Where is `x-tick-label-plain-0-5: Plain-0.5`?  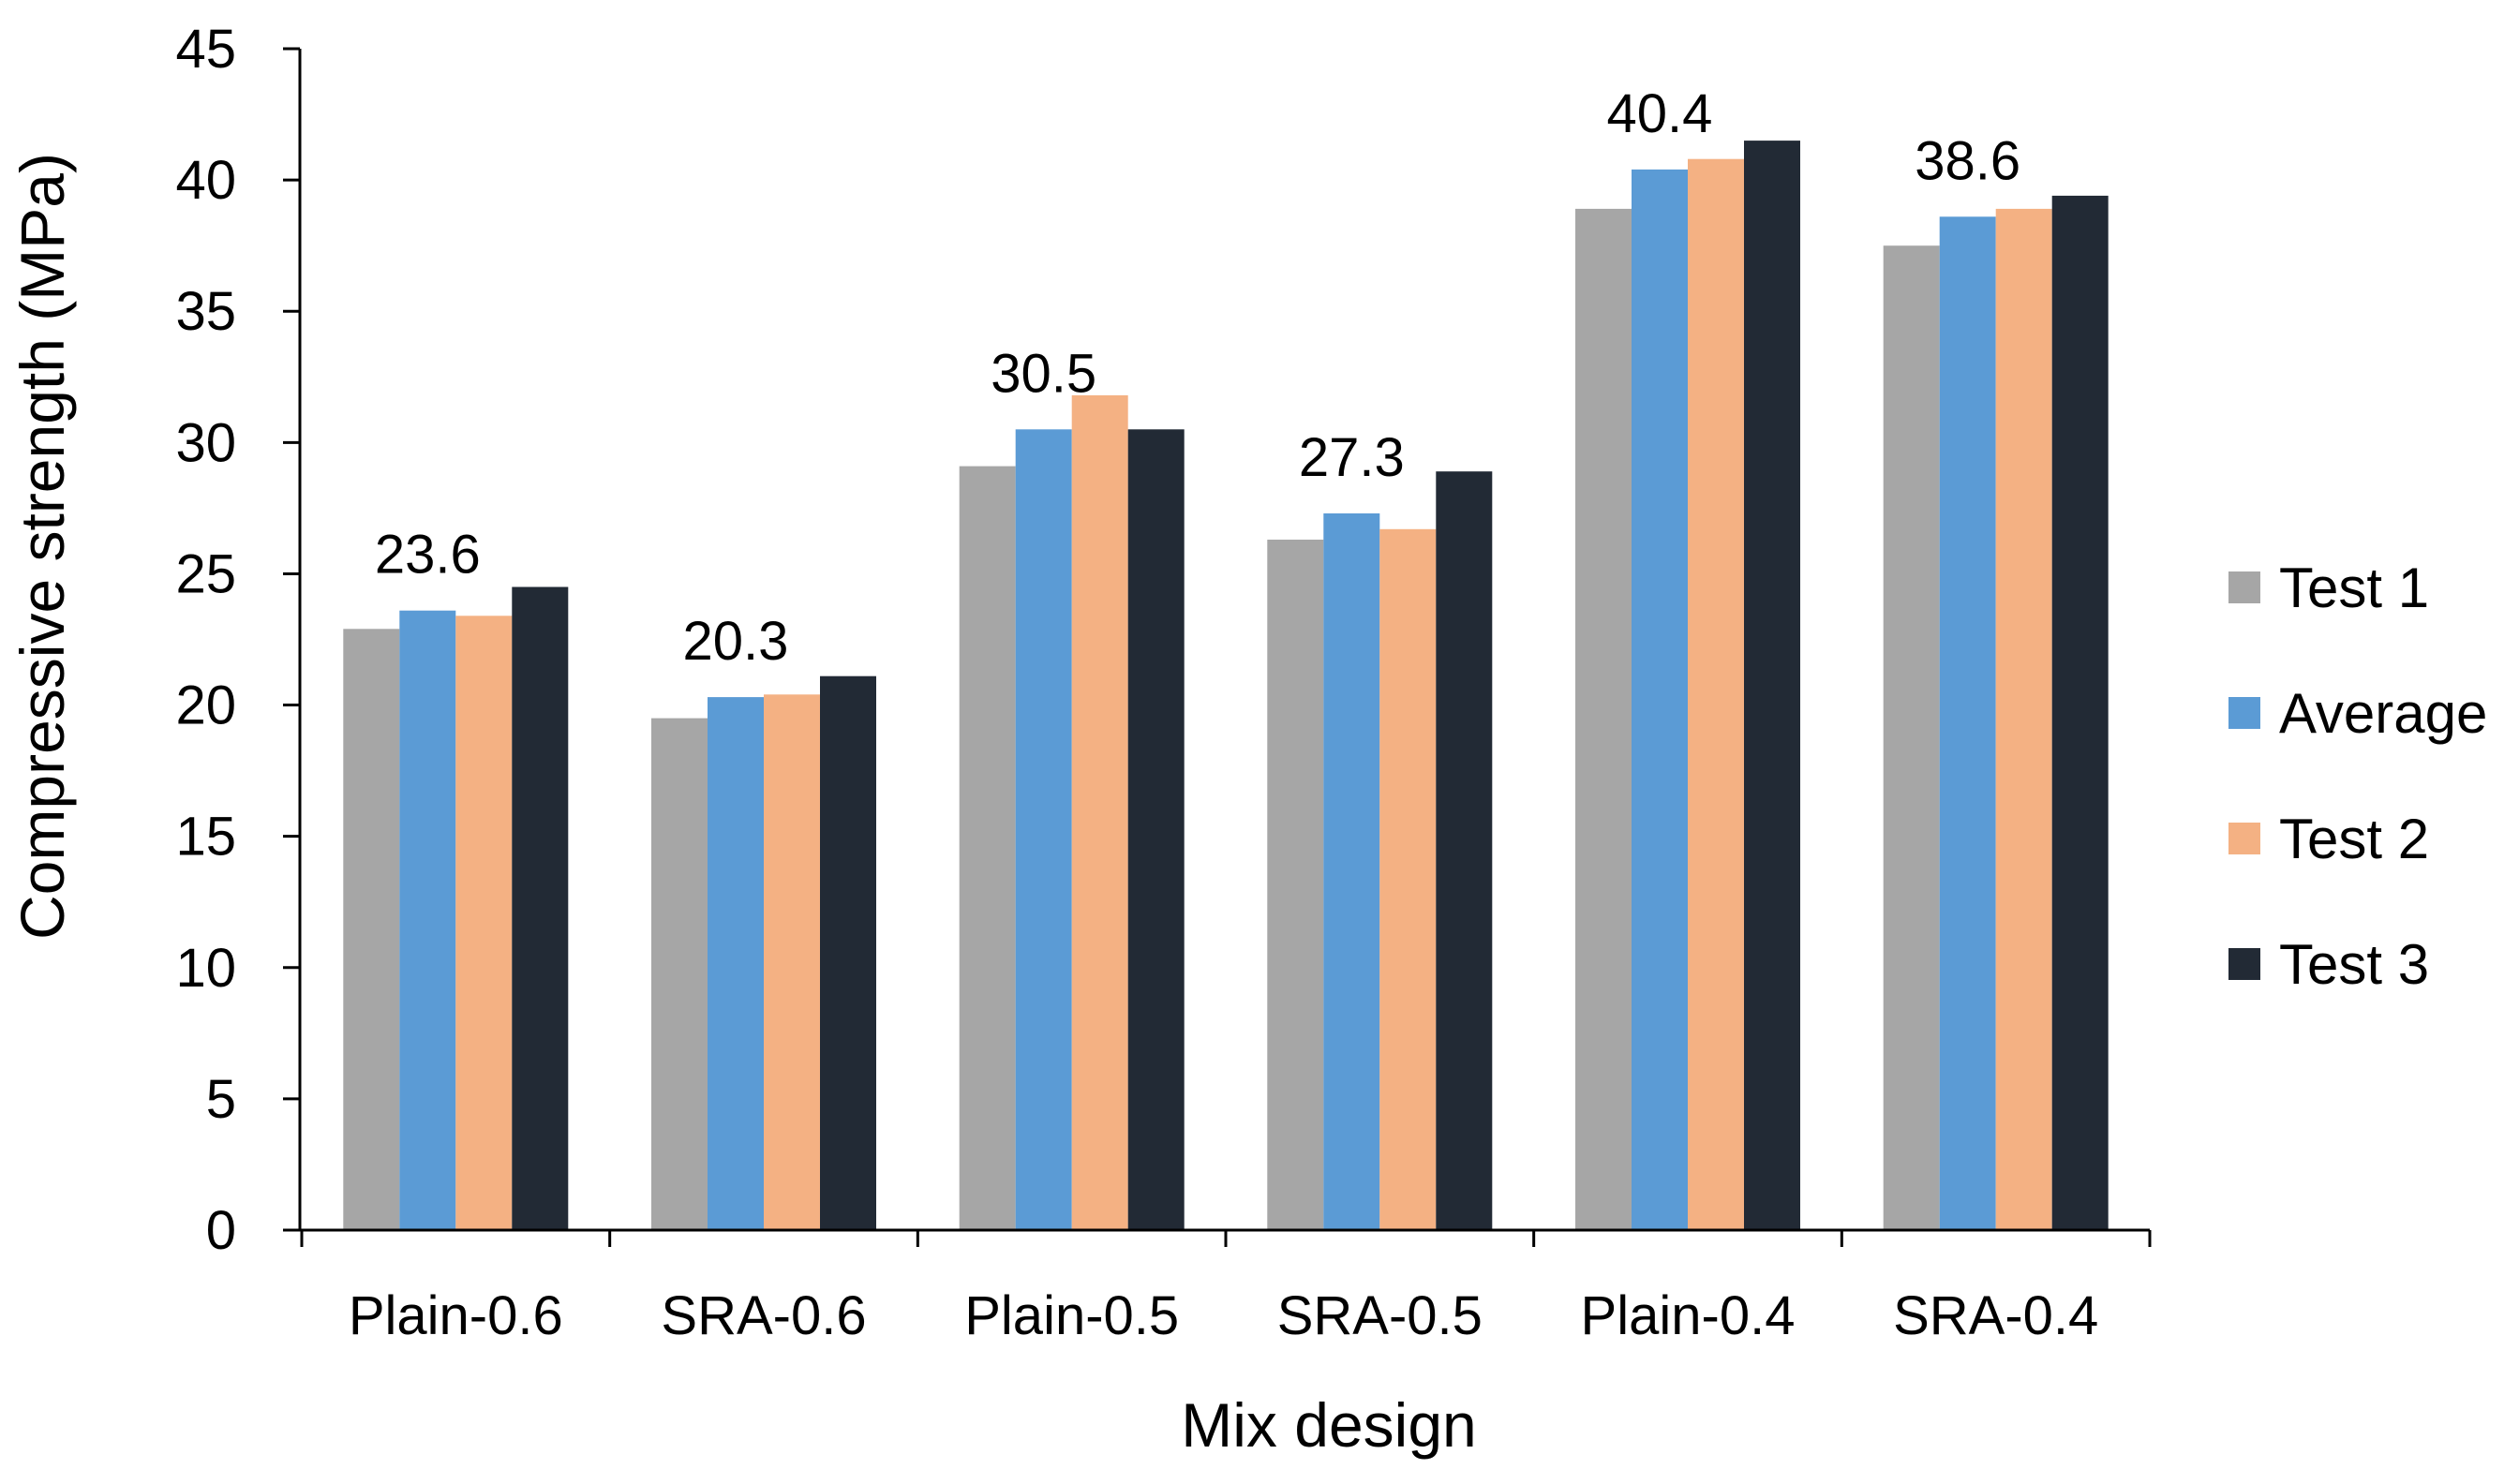 x-tick-label-plain-0-5: Plain-0.5 is located at coordinates (1071, 1315).